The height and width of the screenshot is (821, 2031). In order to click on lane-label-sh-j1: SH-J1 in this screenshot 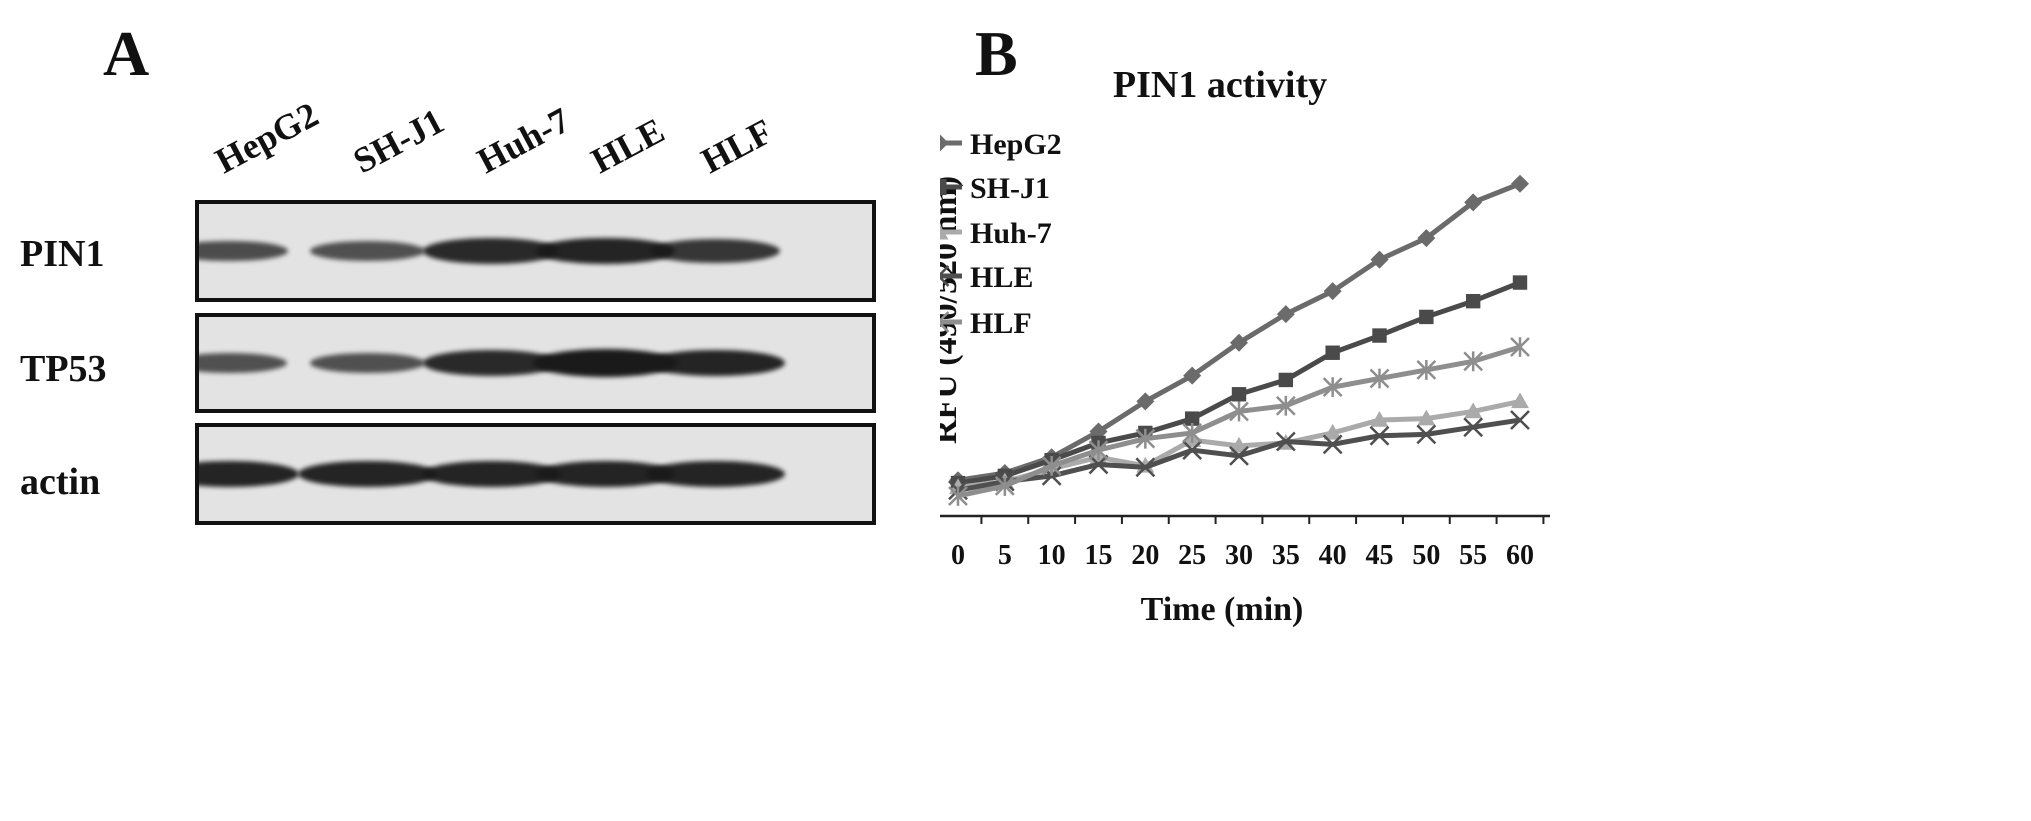, I will do `click(398, 141)`.